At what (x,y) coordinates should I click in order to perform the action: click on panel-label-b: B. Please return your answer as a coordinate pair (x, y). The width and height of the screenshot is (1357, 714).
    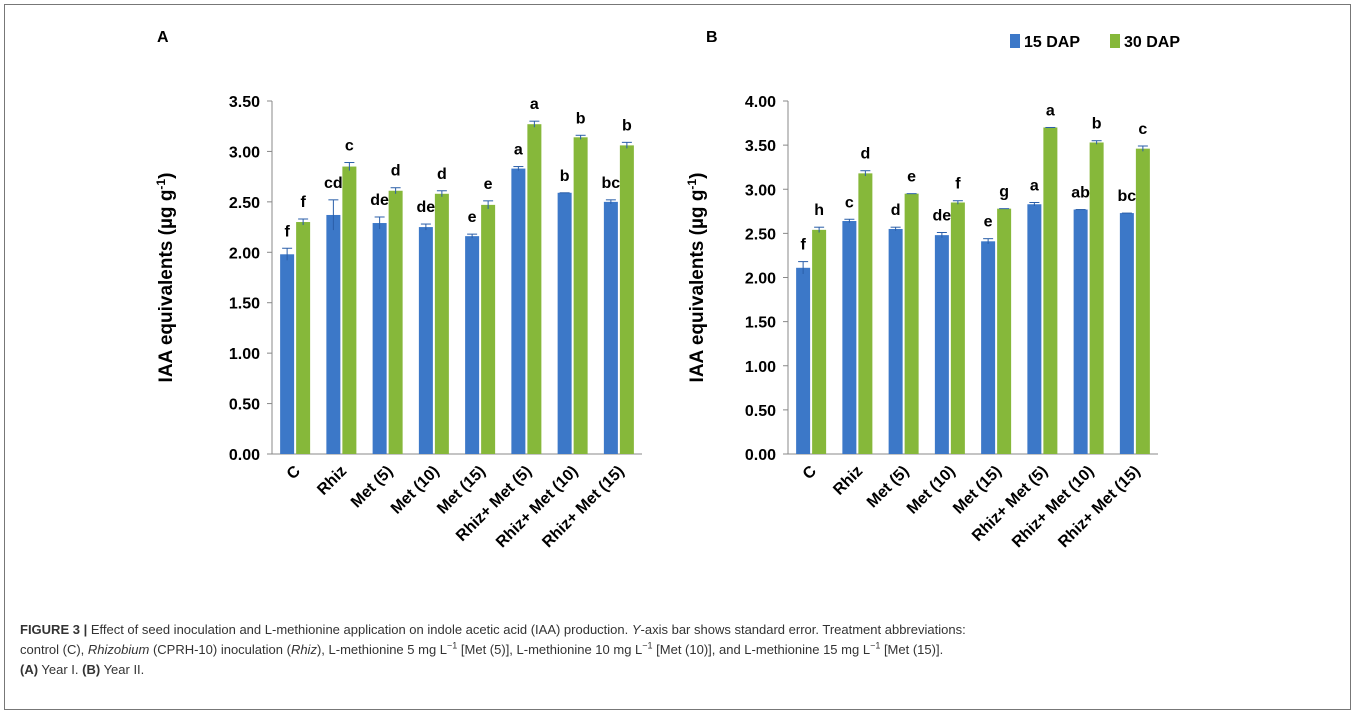
    Looking at the image, I should click on (712, 37).